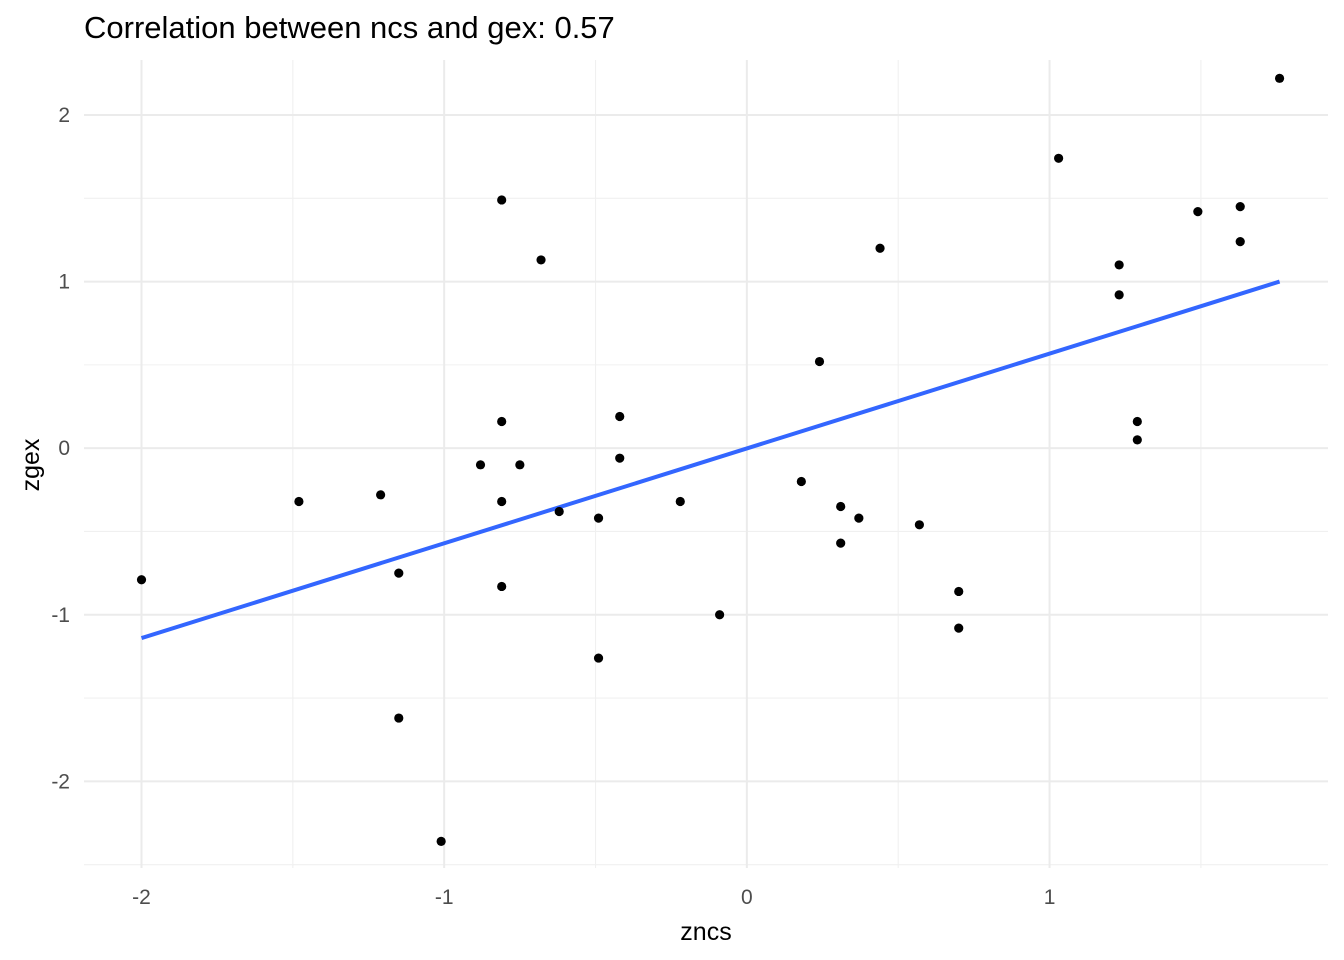  What do you see at coordinates (60, 781) in the screenshot?
I see `y-tick-label: -2` at bounding box center [60, 781].